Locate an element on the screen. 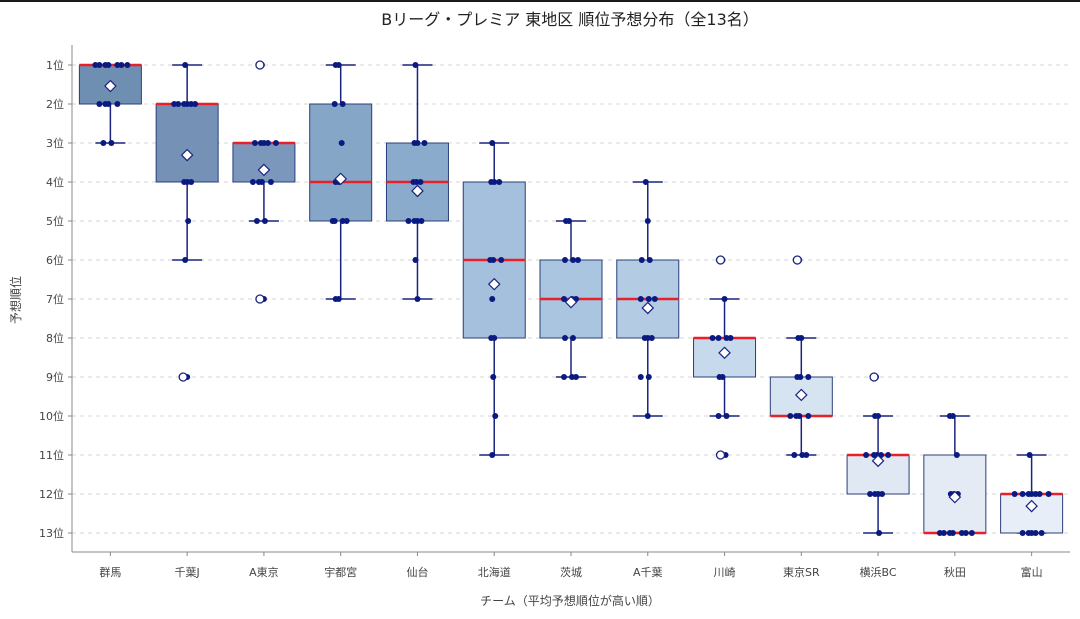 Image resolution: width=1080 pixels, height=619 pixels. box is located at coordinates (187, 143).